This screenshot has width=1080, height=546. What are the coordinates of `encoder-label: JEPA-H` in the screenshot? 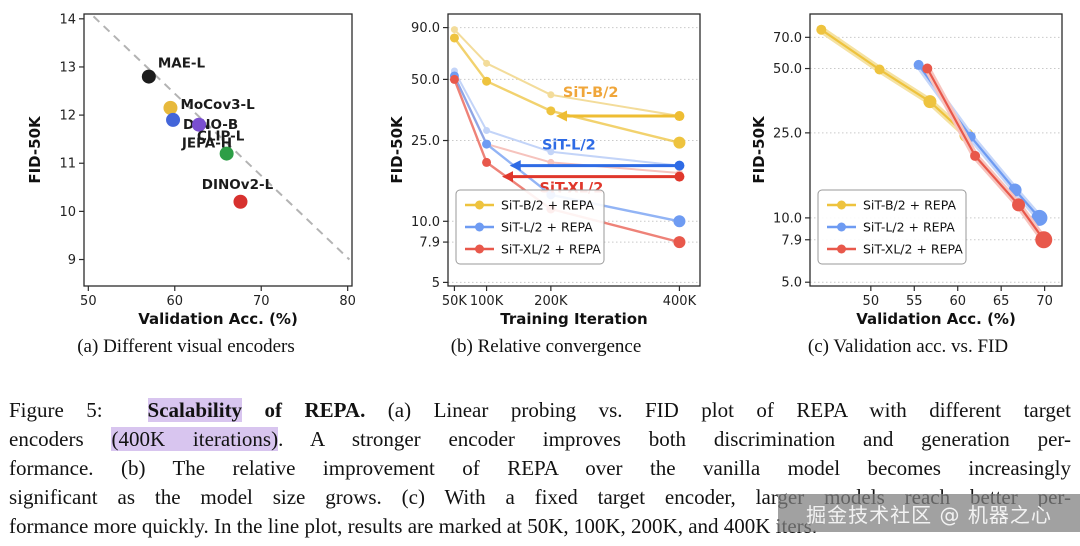 It's located at (206, 144).